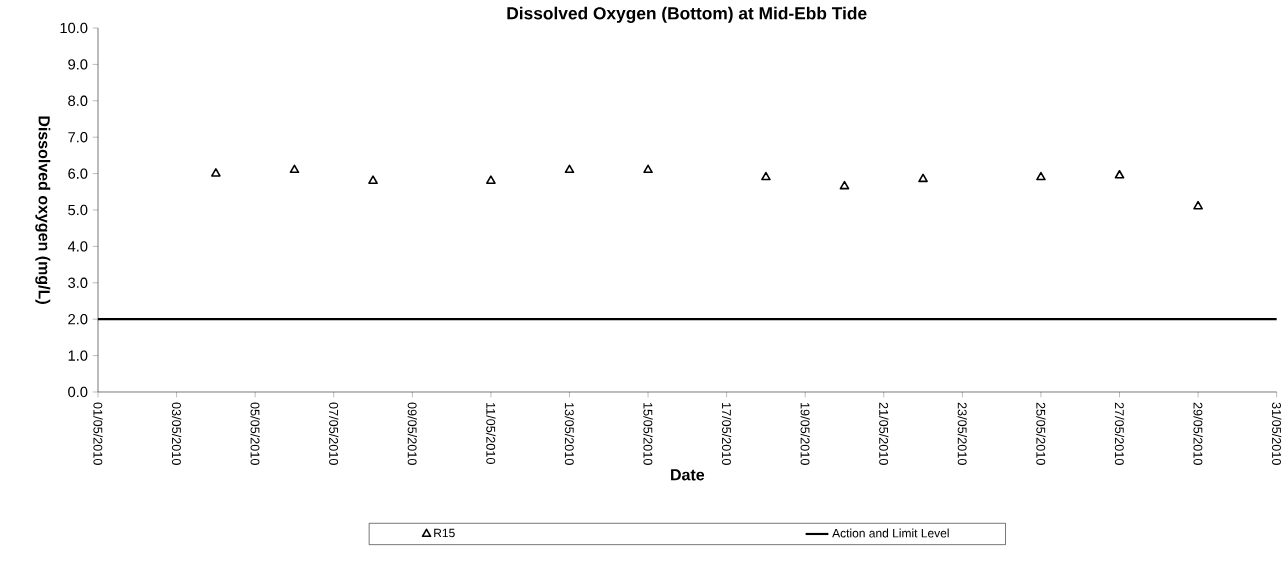 The width and height of the screenshot is (1286, 578). What do you see at coordinates (98, 433) in the screenshot?
I see `x-tick-label: 01/05/2010` at bounding box center [98, 433].